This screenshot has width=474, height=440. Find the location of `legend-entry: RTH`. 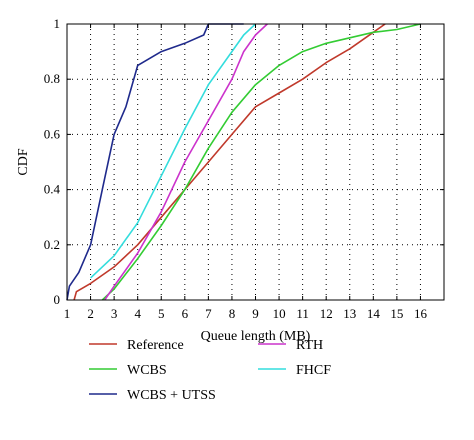

legend-entry: RTH is located at coordinates (290, 345).